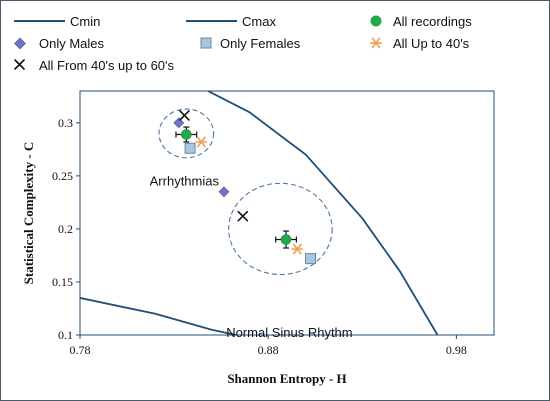  Describe the element at coordinates (260, 43) in the screenshot. I see `legend-label-only-females: Only Females` at that location.